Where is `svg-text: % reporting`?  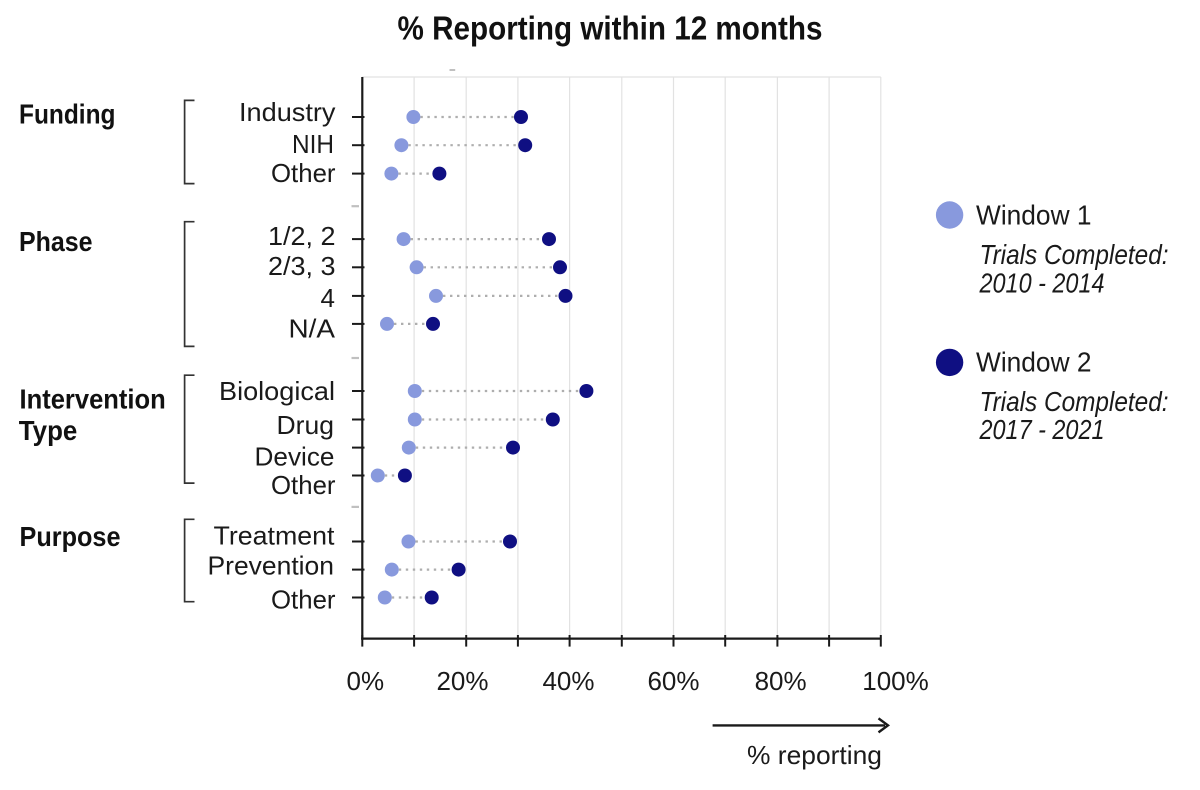 svg-text: % reporting is located at coordinates (814, 755).